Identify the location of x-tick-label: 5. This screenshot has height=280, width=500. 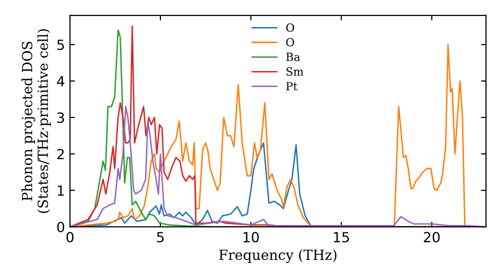
(160, 237).